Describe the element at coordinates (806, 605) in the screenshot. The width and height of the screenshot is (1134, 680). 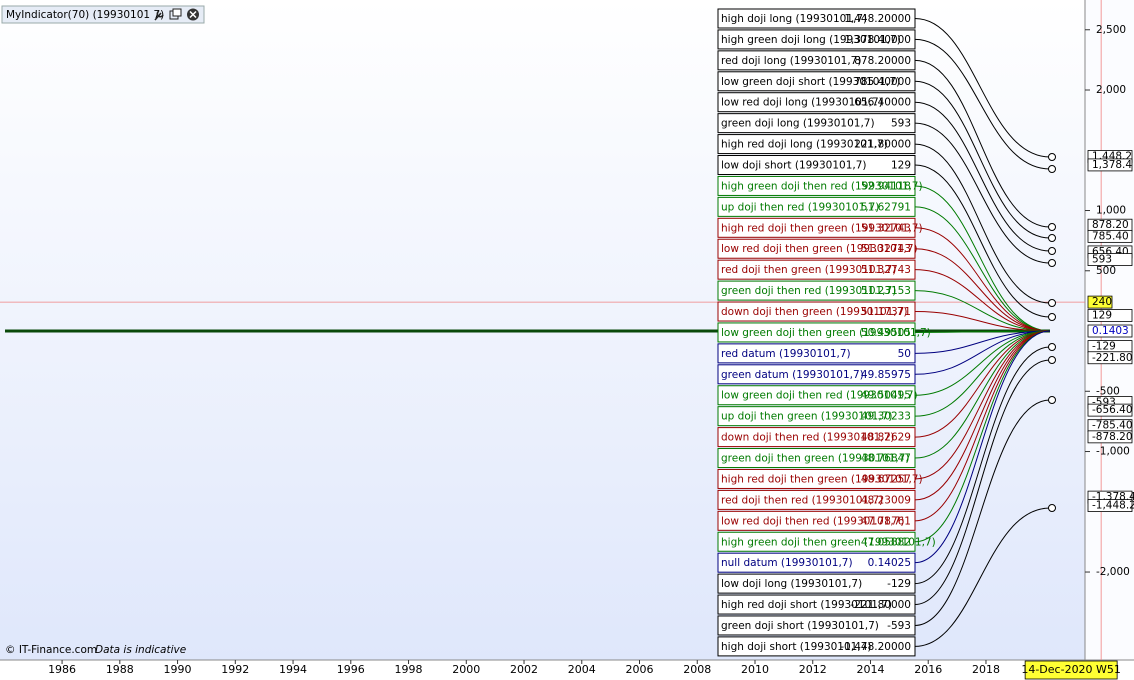
I see `legend-label: high red doji short (19930101,7)` at that location.